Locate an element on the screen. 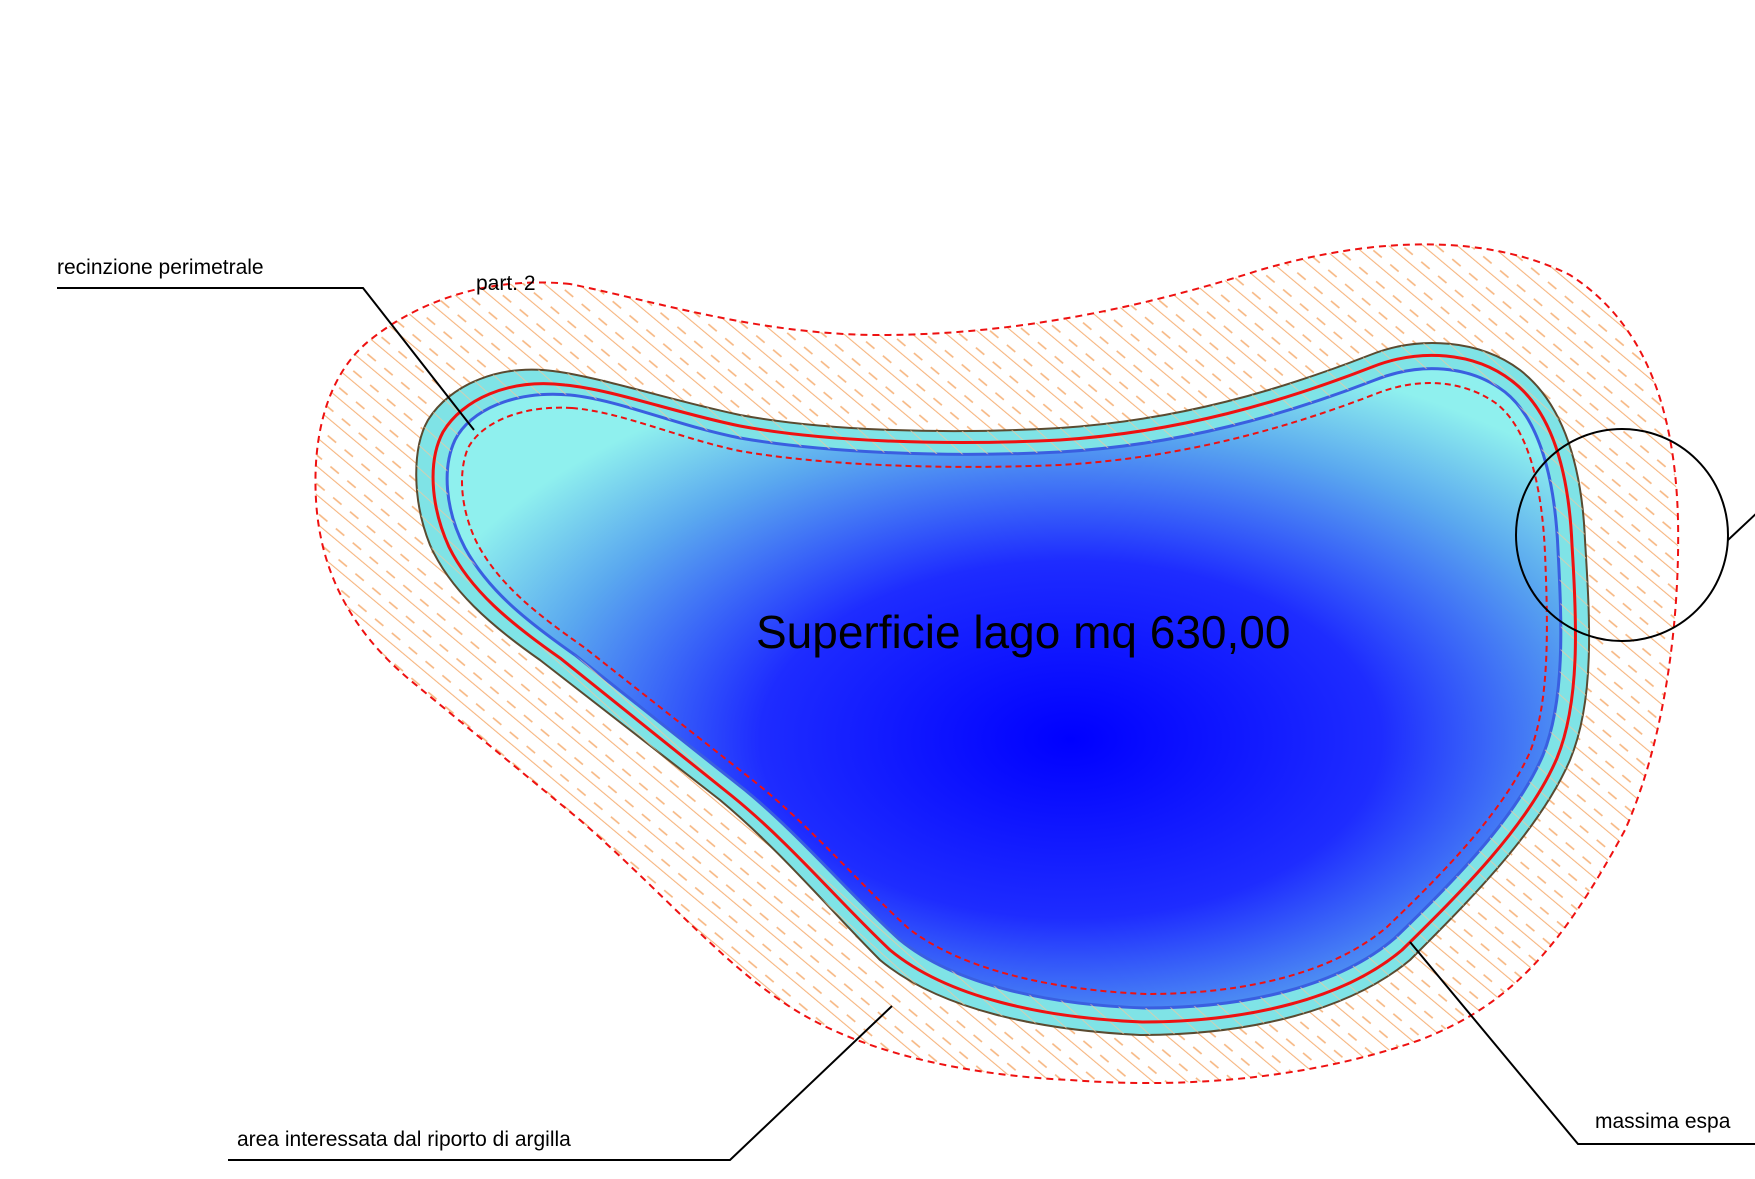 This screenshot has width=1755, height=1179. expansion-leader-line is located at coordinates (1582, 1043).